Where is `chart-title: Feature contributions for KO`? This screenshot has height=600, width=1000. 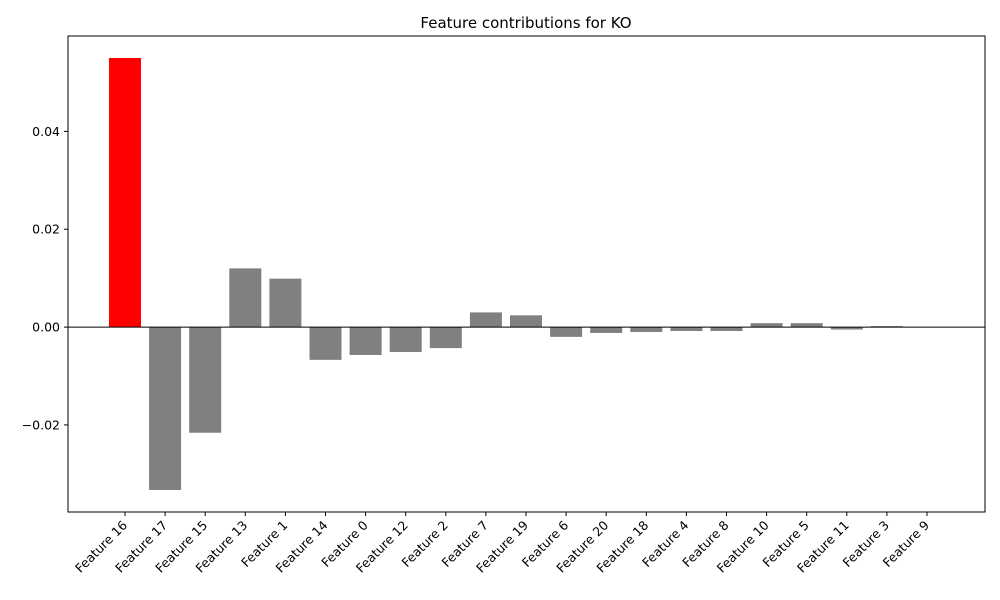 chart-title: Feature contributions for KO is located at coordinates (525, 23).